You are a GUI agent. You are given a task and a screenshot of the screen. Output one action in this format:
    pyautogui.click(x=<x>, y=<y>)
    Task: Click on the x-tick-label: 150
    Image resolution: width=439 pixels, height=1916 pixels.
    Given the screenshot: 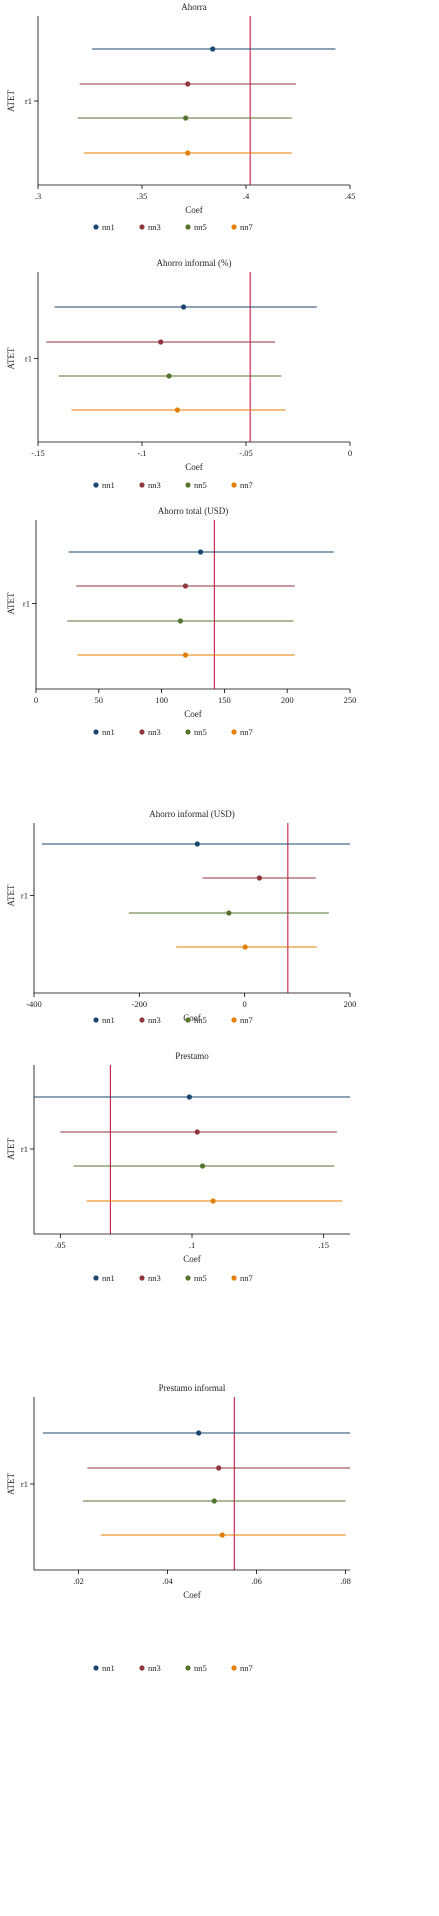 What is the action you would take?
    pyautogui.click(x=224, y=700)
    